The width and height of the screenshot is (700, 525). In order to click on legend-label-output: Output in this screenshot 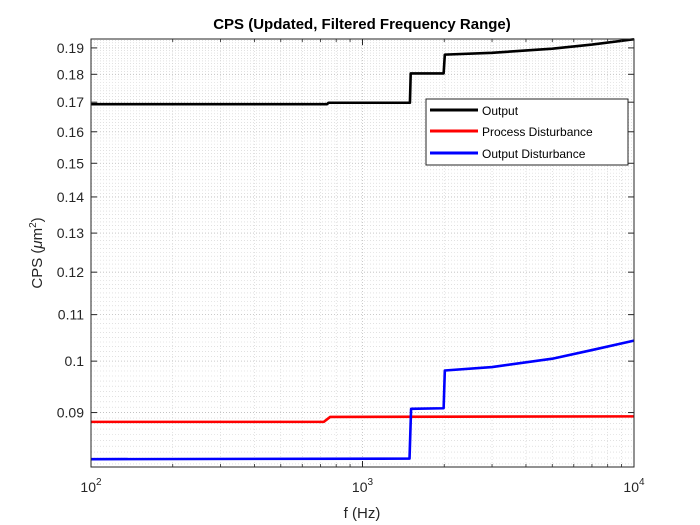, I will do `click(500, 111)`.